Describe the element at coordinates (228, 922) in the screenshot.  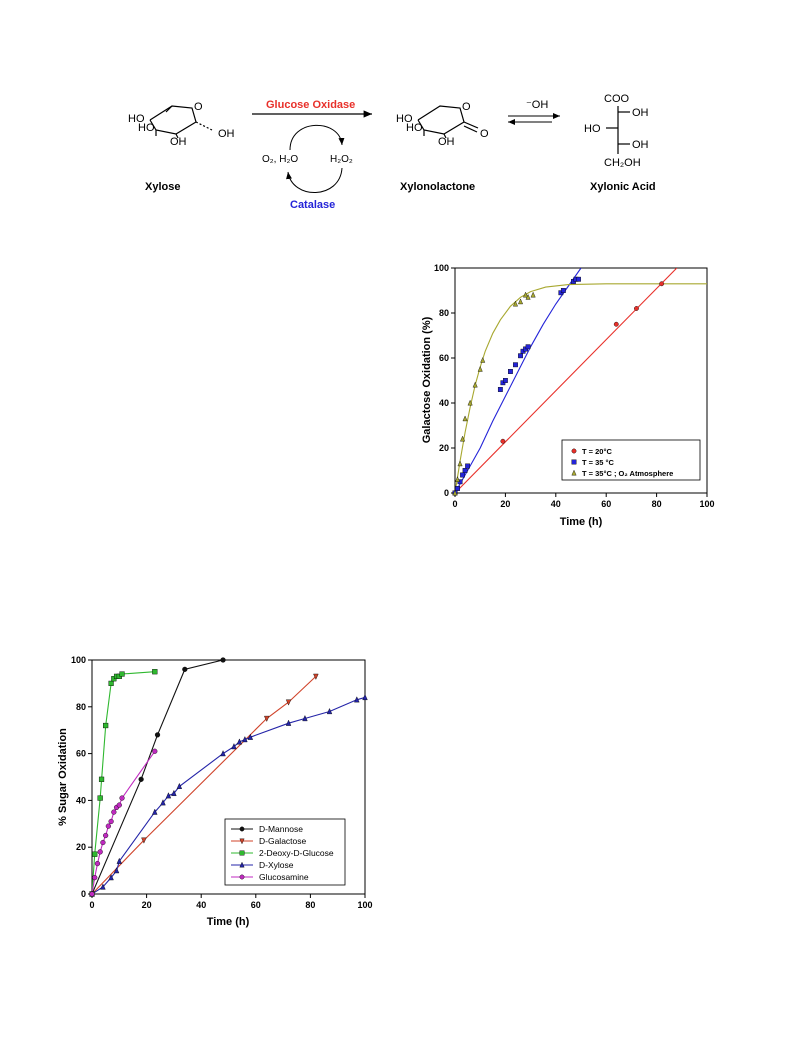
I see `chart2-x-axis-label: Time (h)` at that location.